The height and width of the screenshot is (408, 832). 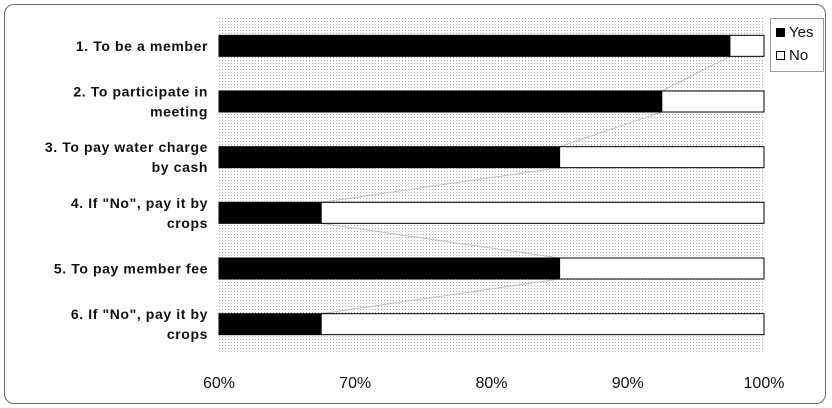 I want to click on legend-item-no: No, so click(x=792, y=55).